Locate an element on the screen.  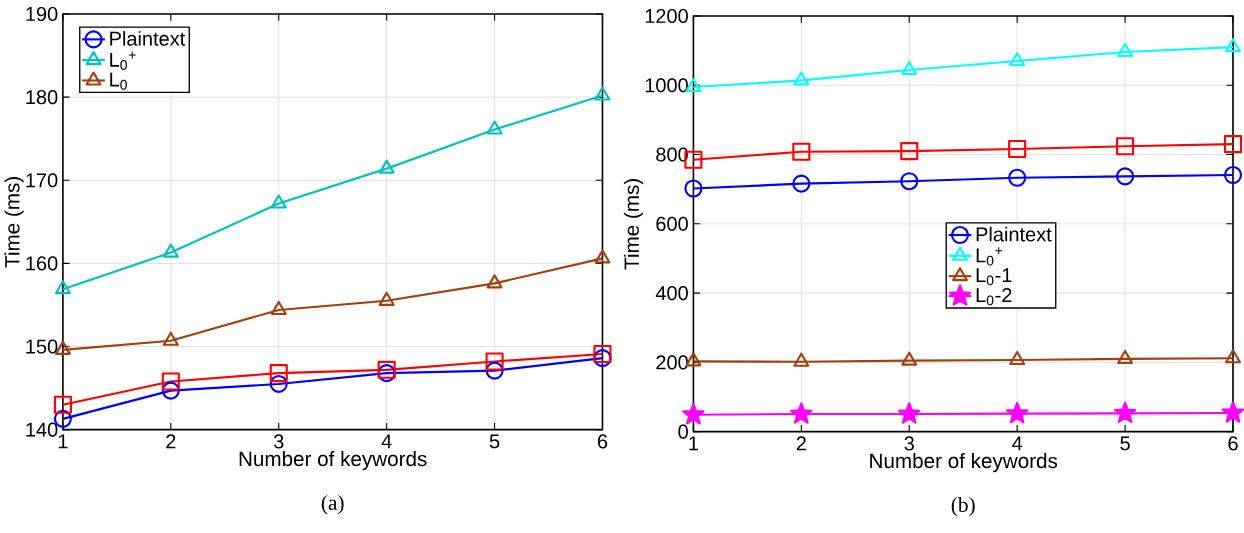
text: (b) is located at coordinates (963, 507).